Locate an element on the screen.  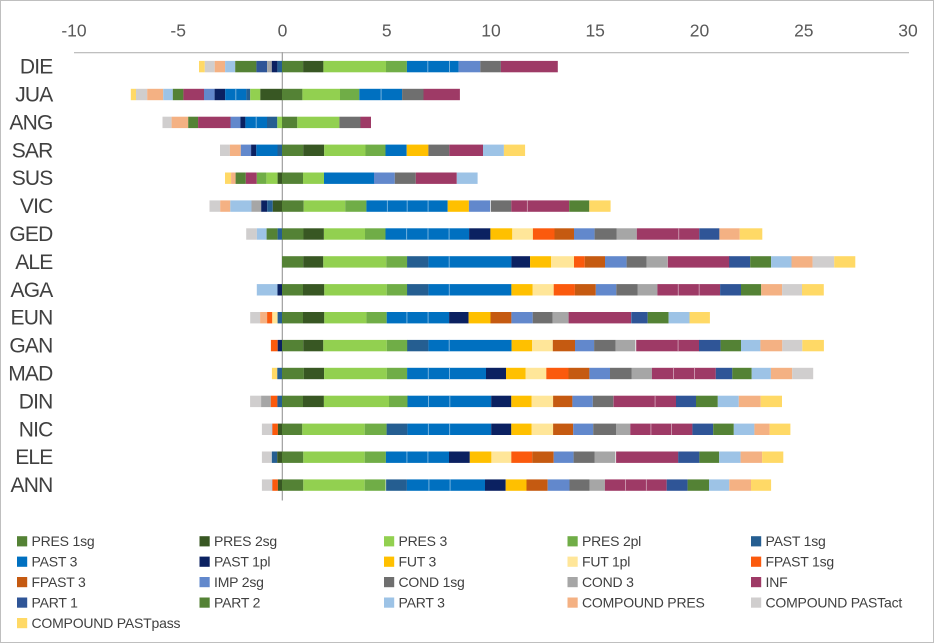
svg-text: COMPOUND PASTact is located at coordinates (834, 602).